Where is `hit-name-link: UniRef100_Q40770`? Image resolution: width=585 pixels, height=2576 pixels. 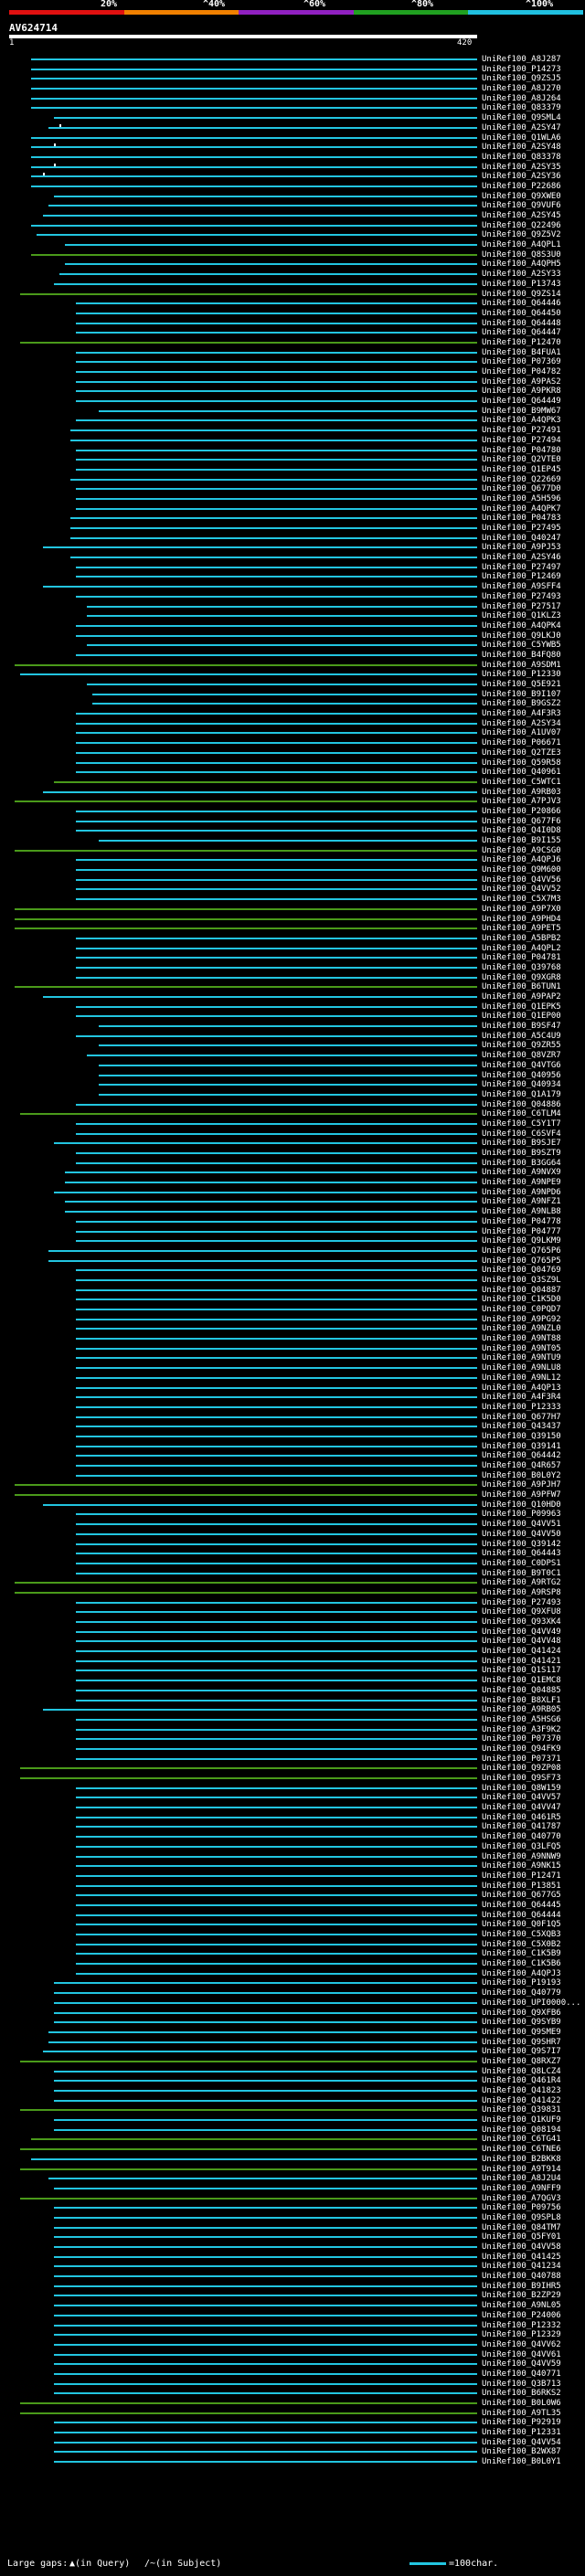
hit-name-link: UniRef100_Q40770 is located at coordinates (521, 1837).